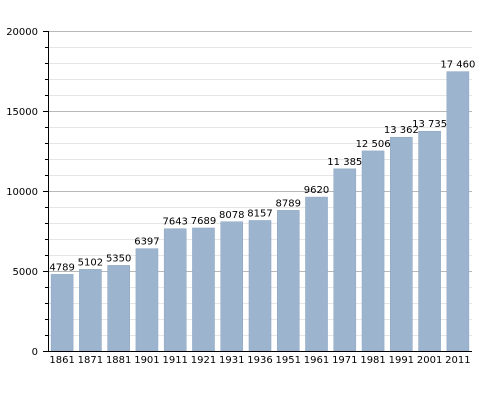  What do you see at coordinates (429, 124) in the screenshot?
I see `bar-value-label: 13 735` at bounding box center [429, 124].